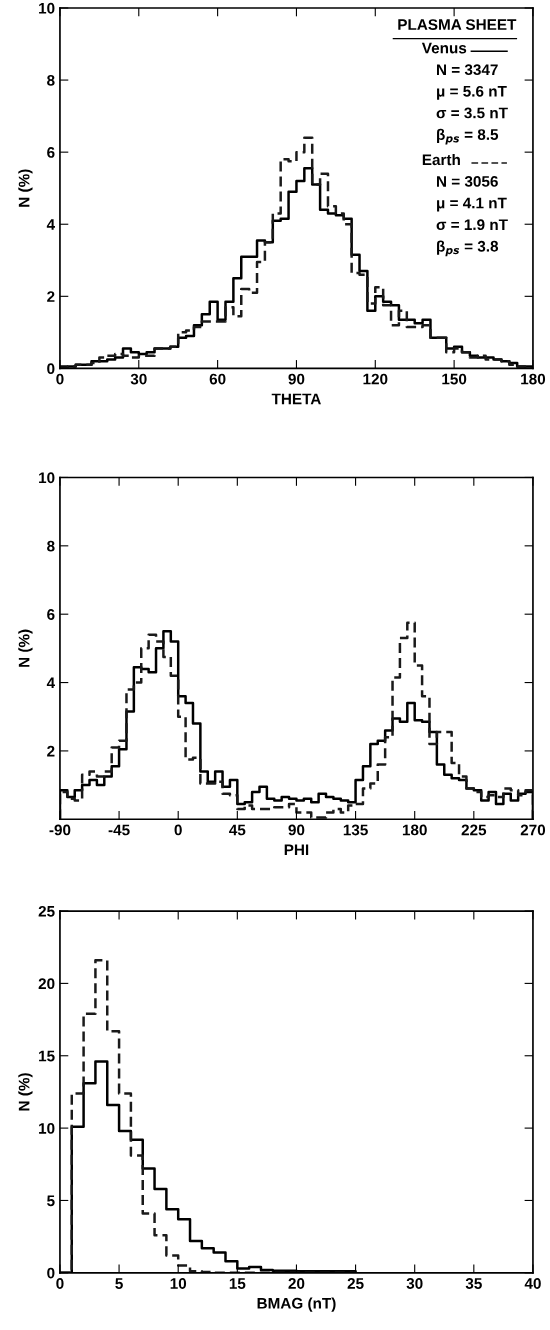 Image resolution: width=550 pixels, height=1330 pixels. What do you see at coordinates (119, 1283) in the screenshot?
I see `x-tick-label: 5` at bounding box center [119, 1283].